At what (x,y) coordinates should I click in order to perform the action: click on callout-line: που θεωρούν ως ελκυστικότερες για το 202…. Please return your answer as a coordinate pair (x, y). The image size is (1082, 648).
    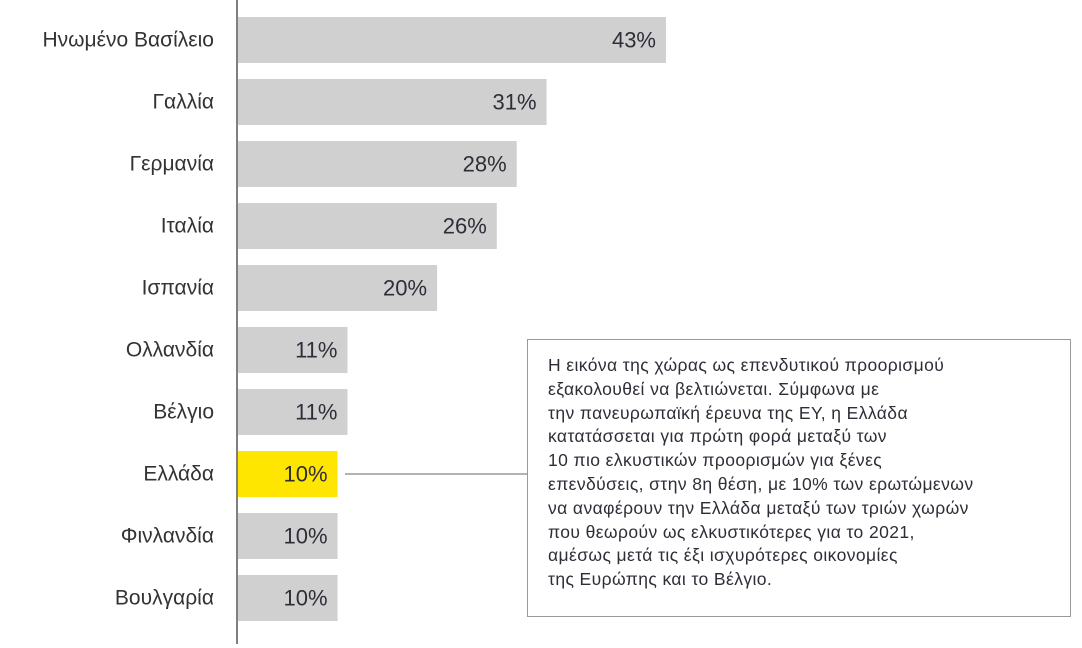
    Looking at the image, I should click on (731, 531).